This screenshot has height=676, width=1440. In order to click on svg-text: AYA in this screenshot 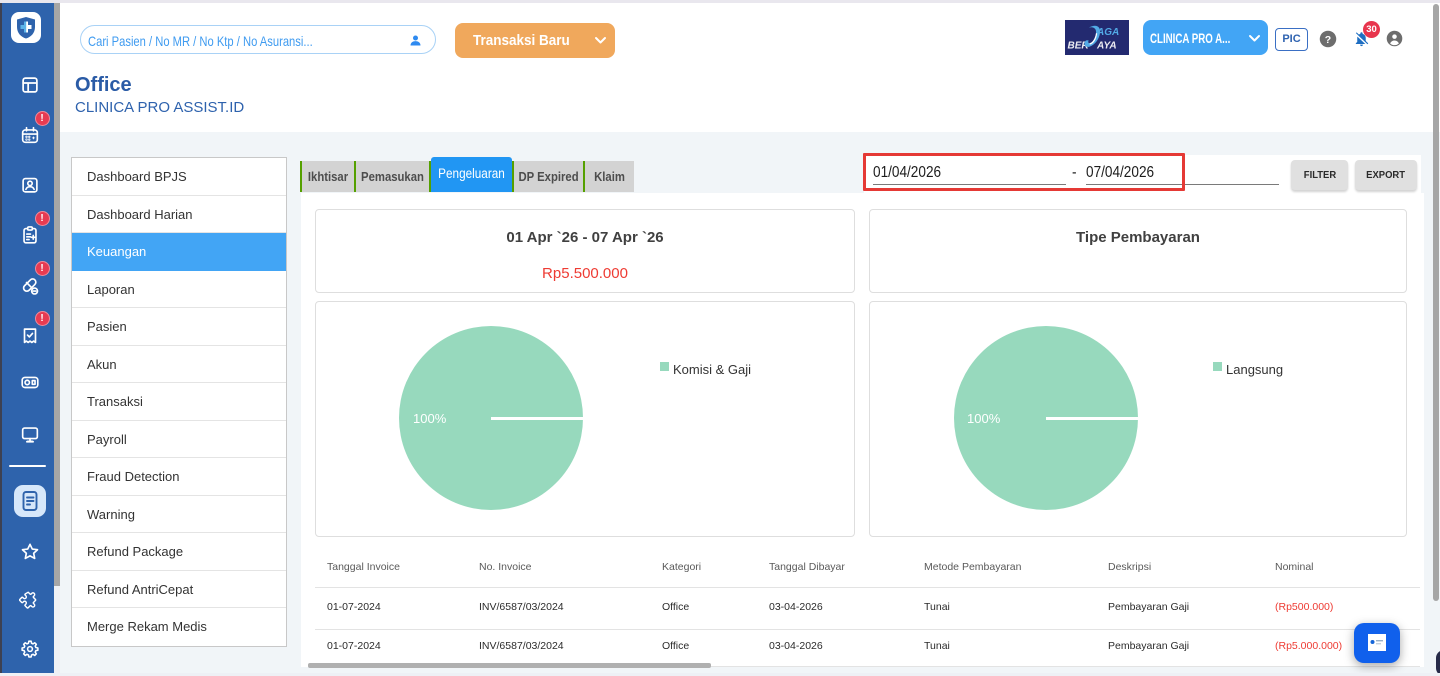, I will do `click(1106, 46)`.